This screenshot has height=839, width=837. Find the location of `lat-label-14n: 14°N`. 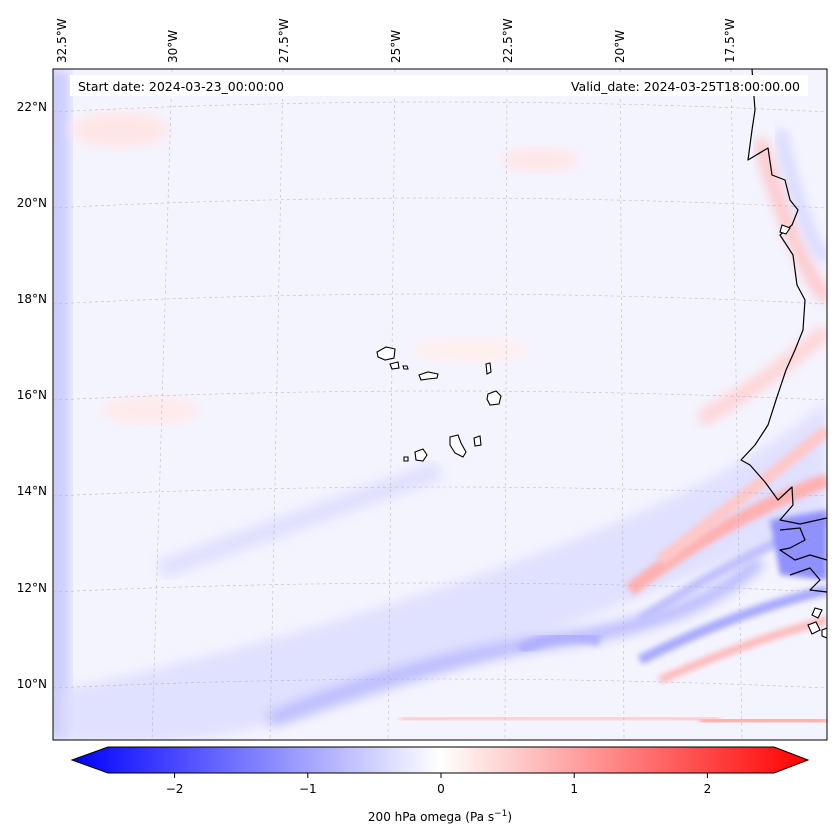

lat-label-14n: 14°N is located at coordinates (32, 491).